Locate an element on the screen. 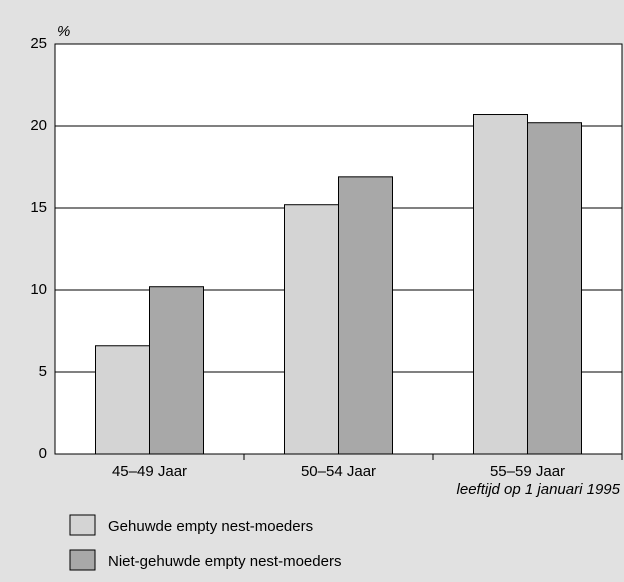 This screenshot has height=582, width=624. x-tick-label: 50–54 Jaar is located at coordinates (338, 471).